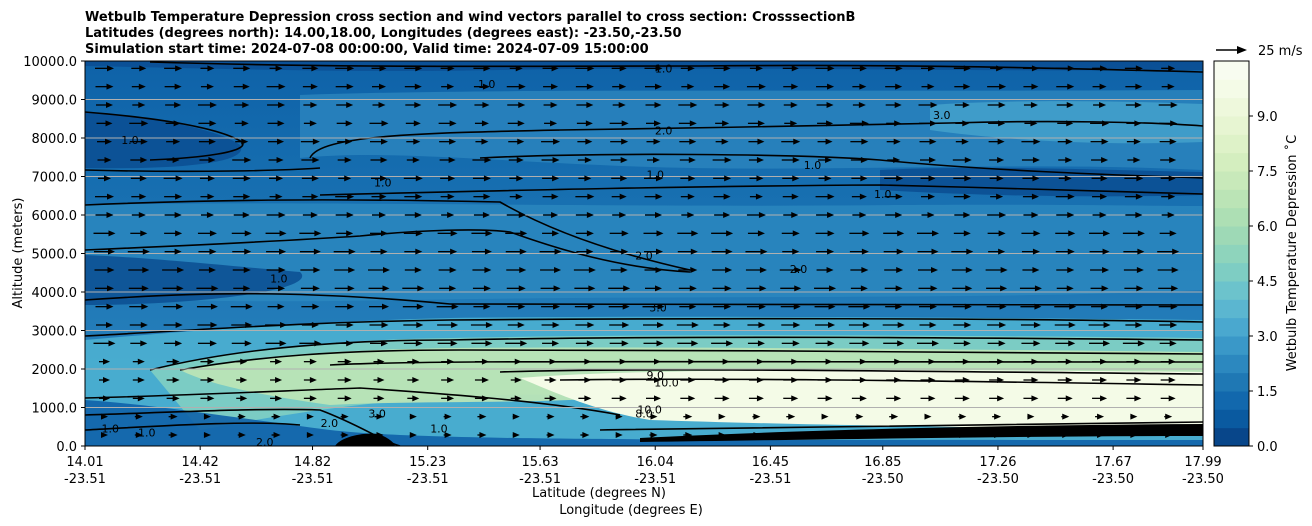 This screenshot has height=526, width=1312. What do you see at coordinates (200, 479) in the screenshot?
I see `x-tick-label-lon: -23.51` at bounding box center [200, 479].